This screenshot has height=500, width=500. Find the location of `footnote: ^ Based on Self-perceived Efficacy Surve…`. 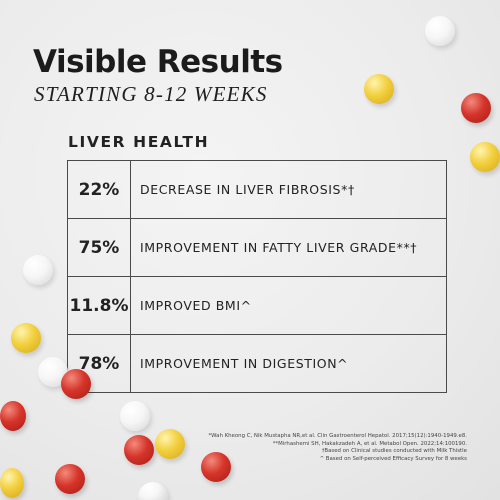

footnote: ^ Based on Self-perceived Efficacy Surve… is located at coordinates (393, 458).